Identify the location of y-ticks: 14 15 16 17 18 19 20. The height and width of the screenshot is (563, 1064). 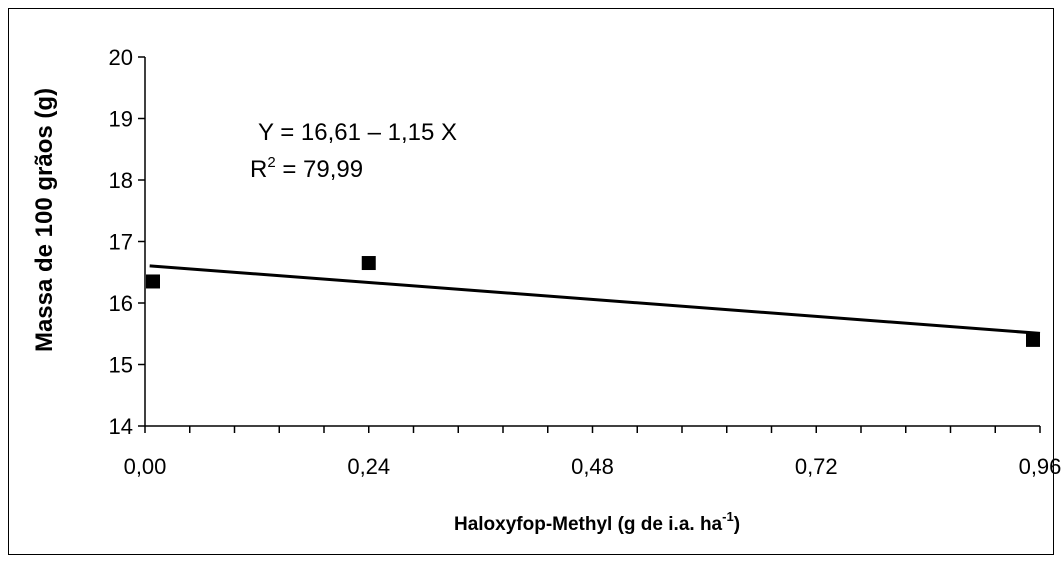
(127, 242).